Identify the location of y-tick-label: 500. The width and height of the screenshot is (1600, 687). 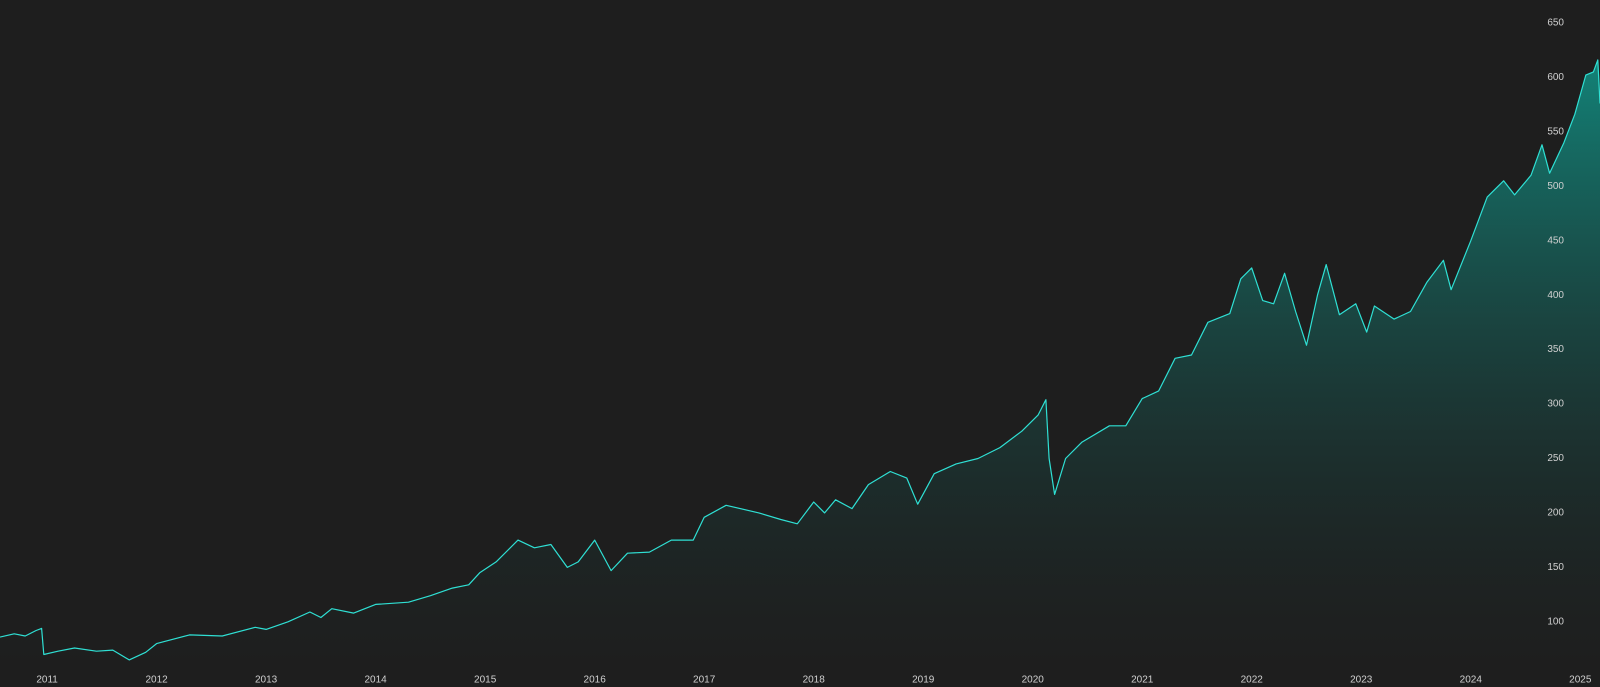
(1555, 186).